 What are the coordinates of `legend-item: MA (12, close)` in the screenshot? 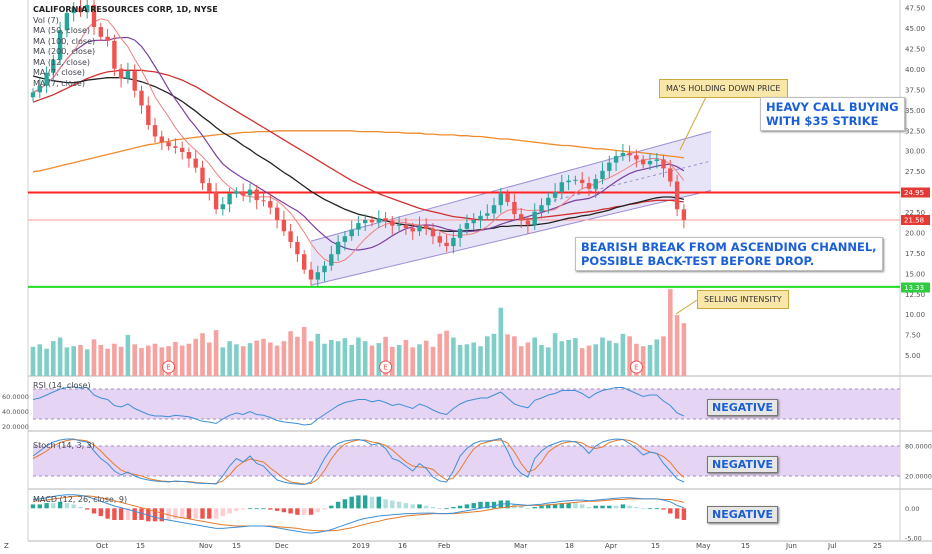 It's located at (62, 62).